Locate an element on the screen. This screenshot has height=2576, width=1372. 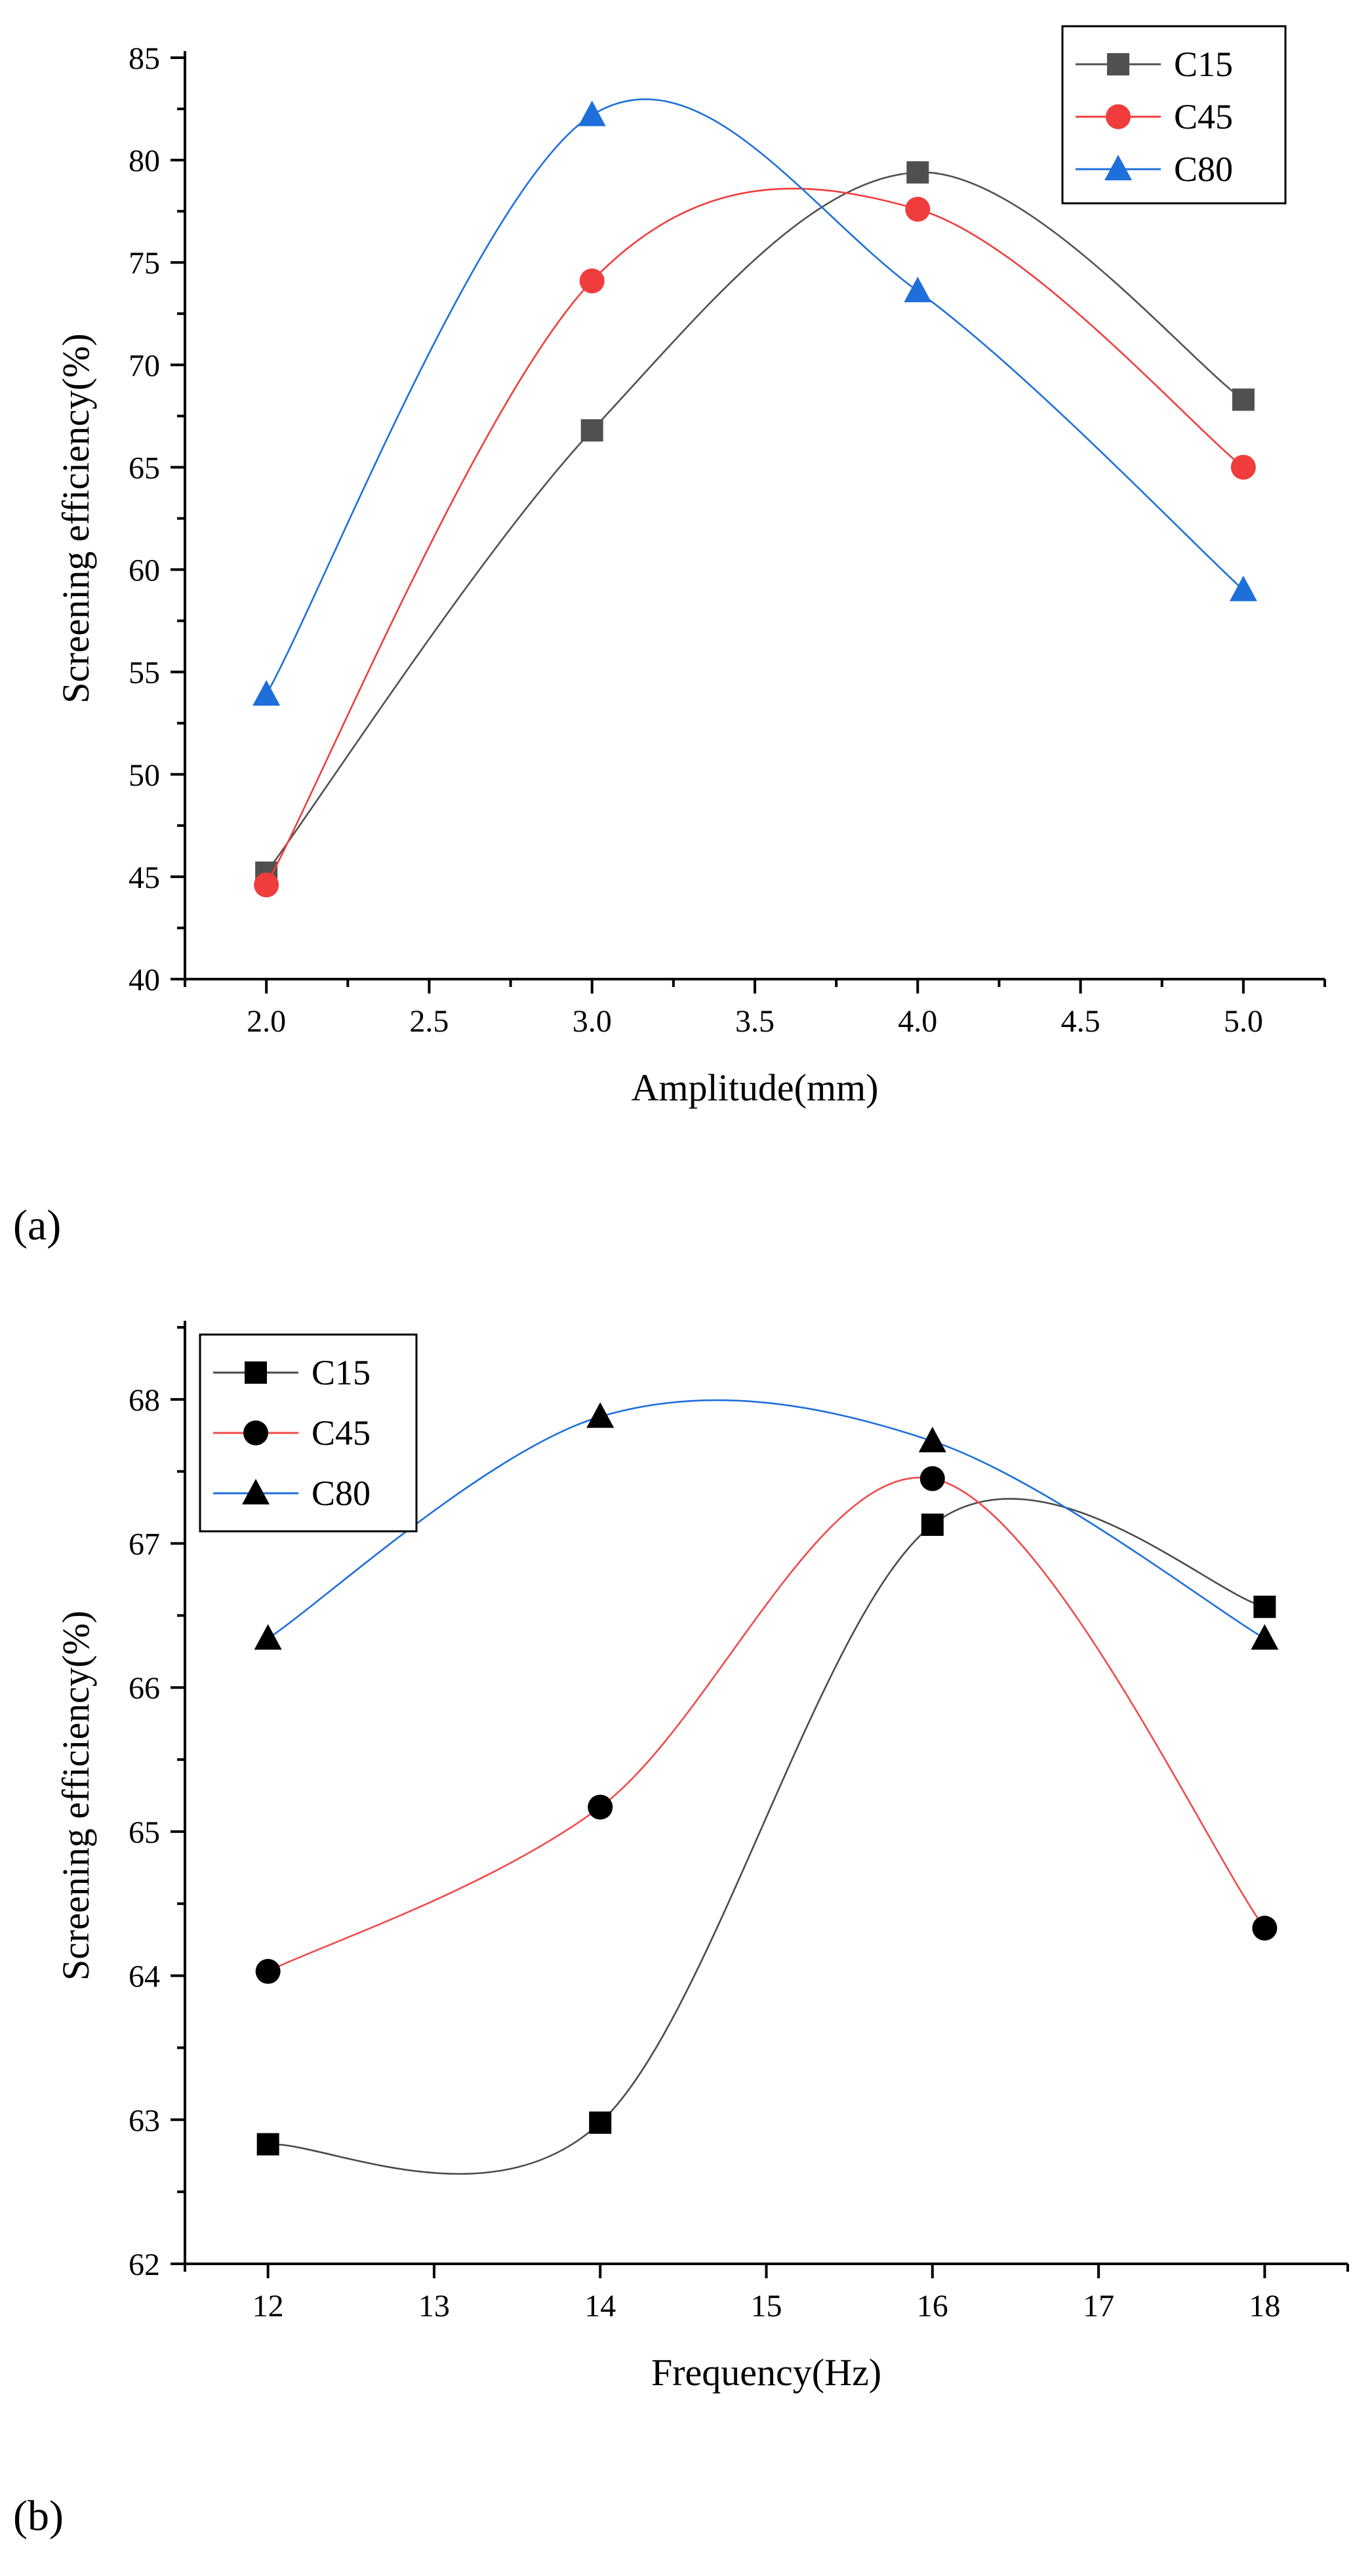
x-tick-label: 12 is located at coordinates (268, 2306).